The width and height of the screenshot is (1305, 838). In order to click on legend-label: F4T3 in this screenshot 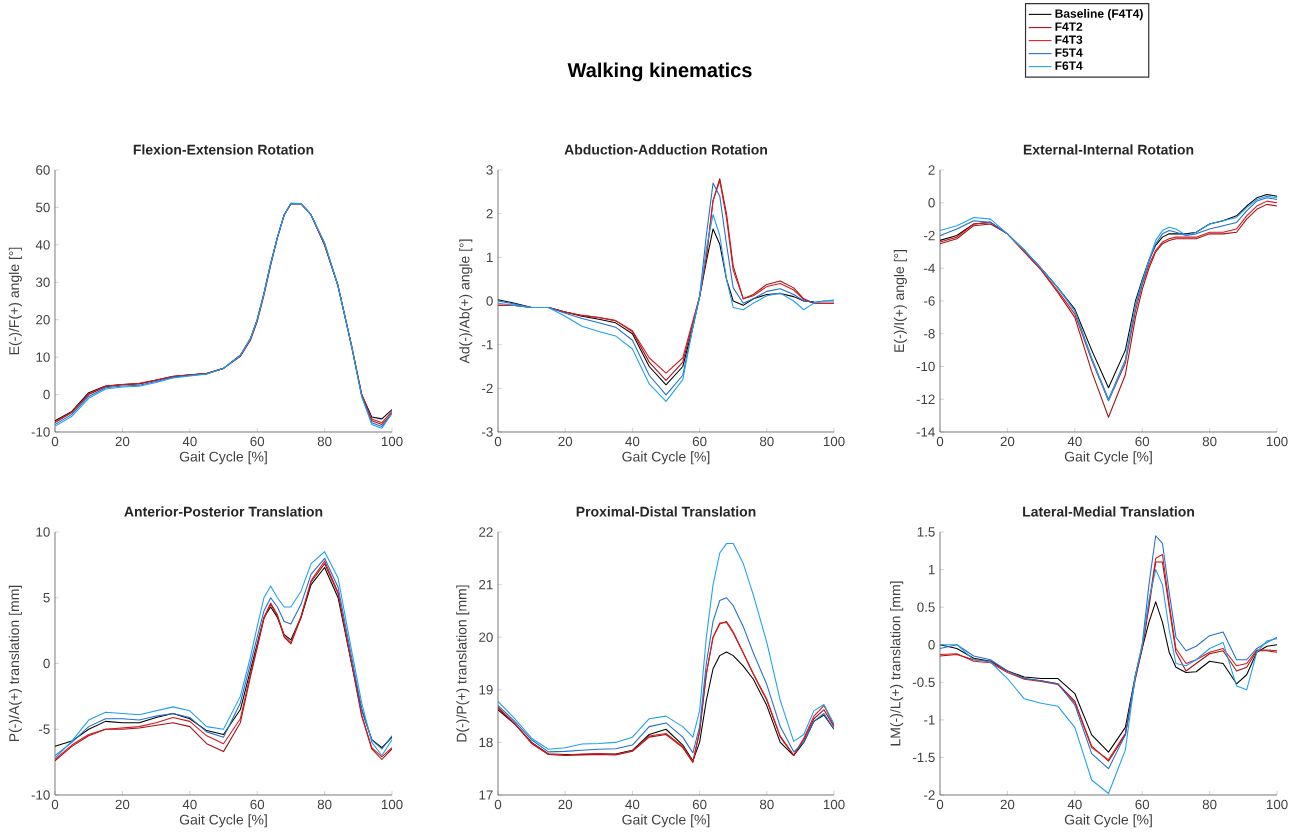, I will do `click(1069, 39)`.